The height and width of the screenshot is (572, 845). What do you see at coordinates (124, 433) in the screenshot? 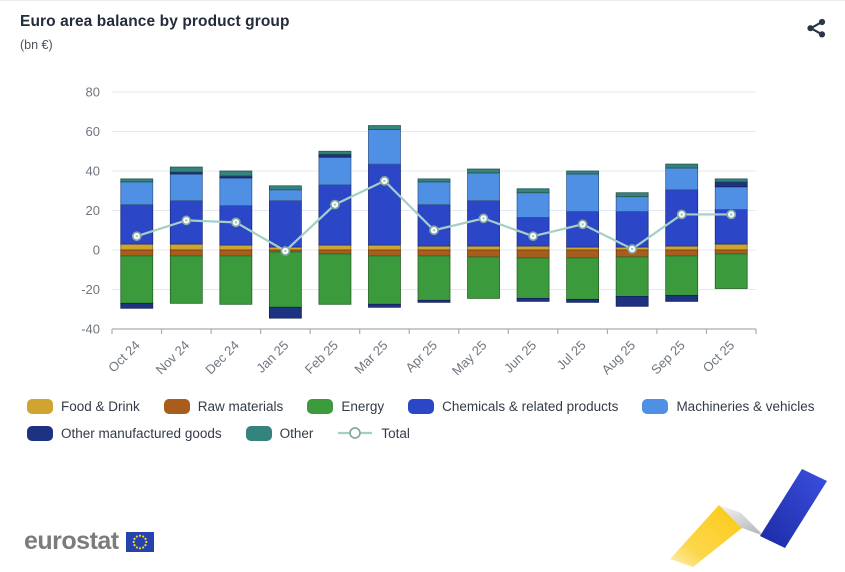
I see `legend-item-other-manufactured-goods: Other manufactured goods` at bounding box center [124, 433].